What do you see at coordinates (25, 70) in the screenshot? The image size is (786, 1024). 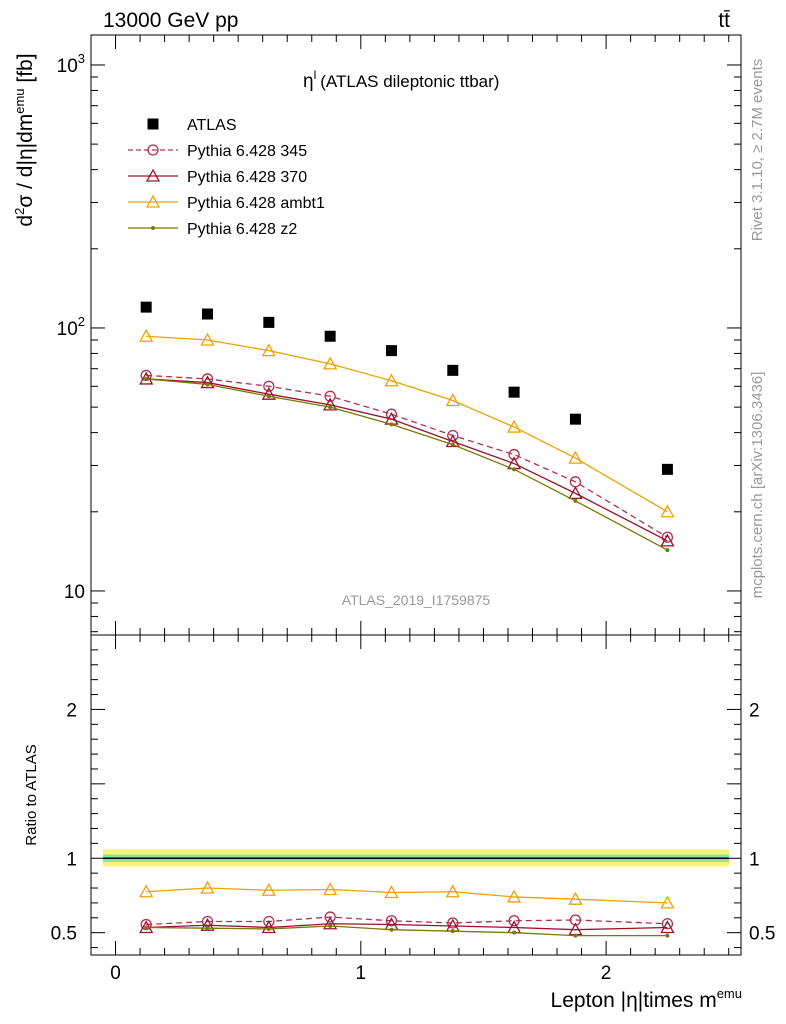 I see `ylabel-part-4: [fb]` at bounding box center [25, 70].